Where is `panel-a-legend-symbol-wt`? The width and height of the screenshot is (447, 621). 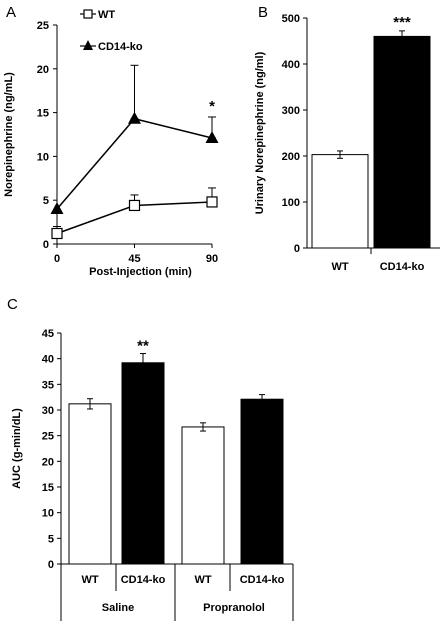 panel-a-legend-symbol-wt is located at coordinates (88, 14).